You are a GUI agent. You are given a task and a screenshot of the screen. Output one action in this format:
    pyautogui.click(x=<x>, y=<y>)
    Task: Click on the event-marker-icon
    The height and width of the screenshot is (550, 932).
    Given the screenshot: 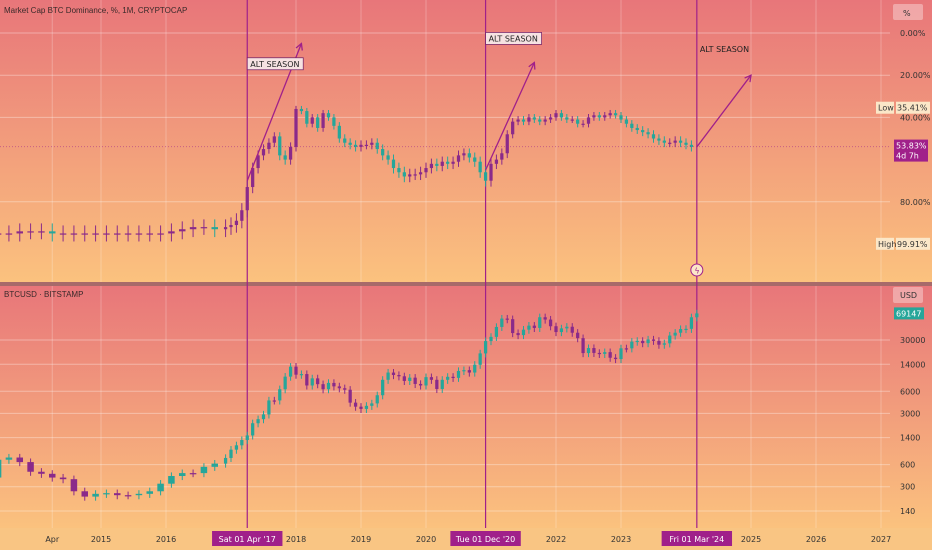 What is the action you would take?
    pyautogui.click(x=697, y=270)
    